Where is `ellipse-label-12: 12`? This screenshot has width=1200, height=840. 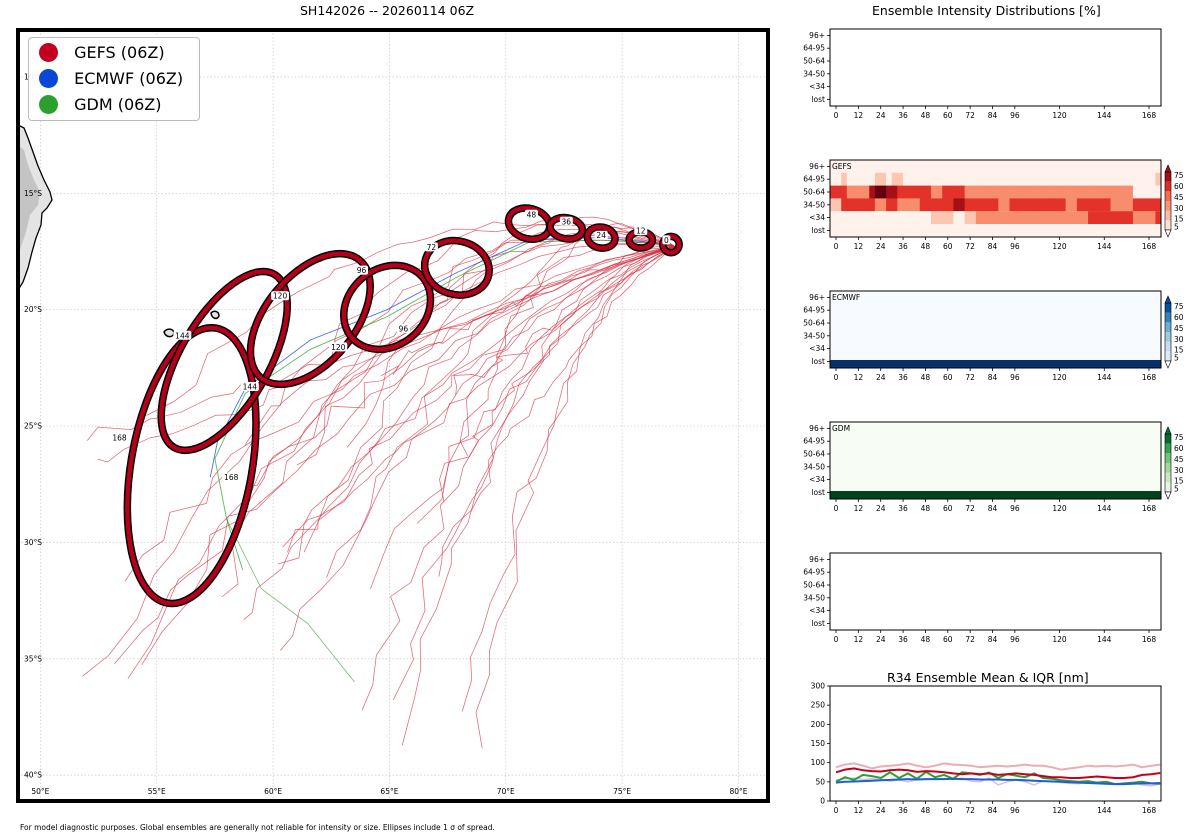 ellipse-label-12: 12 is located at coordinates (641, 231).